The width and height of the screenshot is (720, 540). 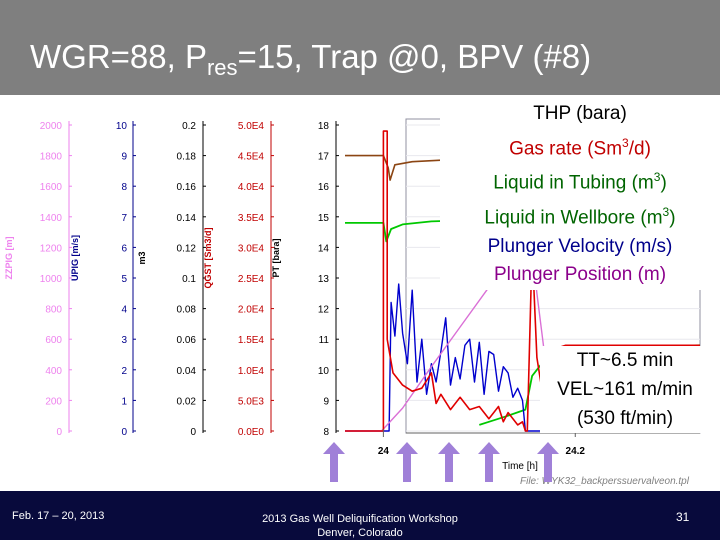 I want to click on m3-tick-label: 0.16, so click(x=187, y=187).